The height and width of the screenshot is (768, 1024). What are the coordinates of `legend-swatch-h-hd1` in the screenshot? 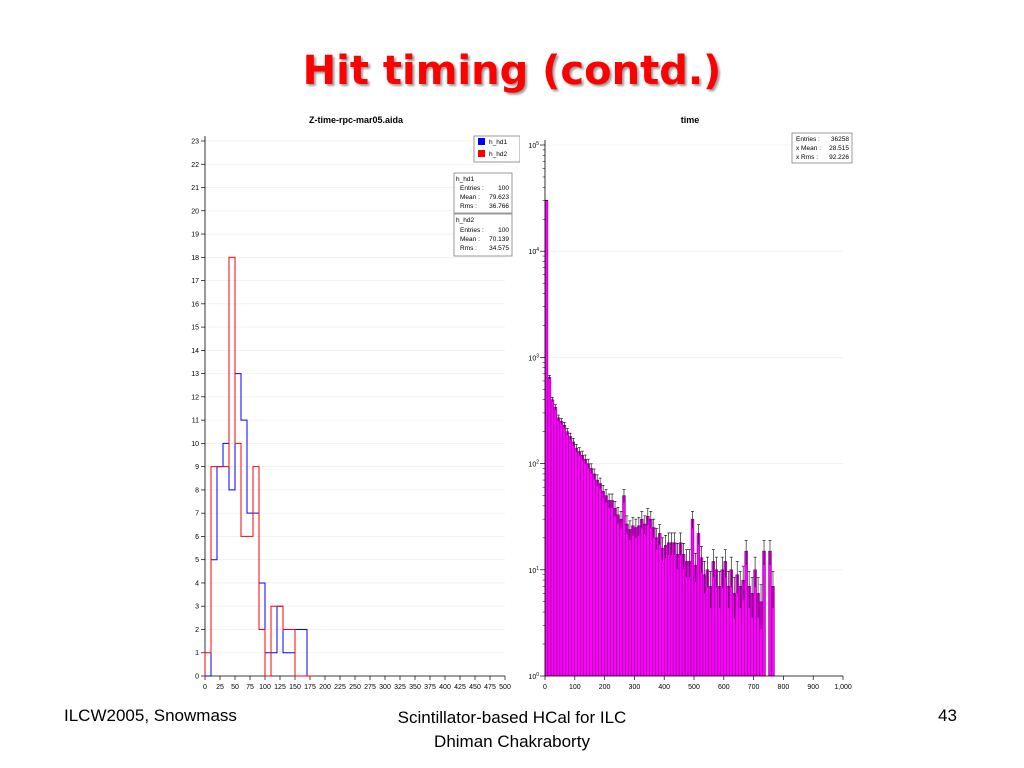 It's located at (481, 141).